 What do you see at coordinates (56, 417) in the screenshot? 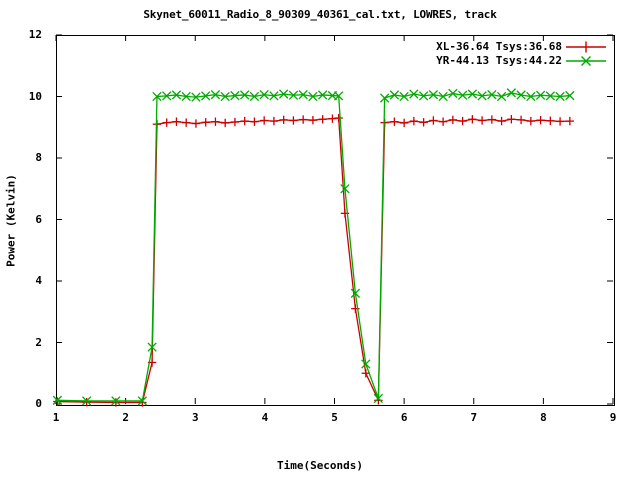
I see `x-tick-label: 1` at bounding box center [56, 417].